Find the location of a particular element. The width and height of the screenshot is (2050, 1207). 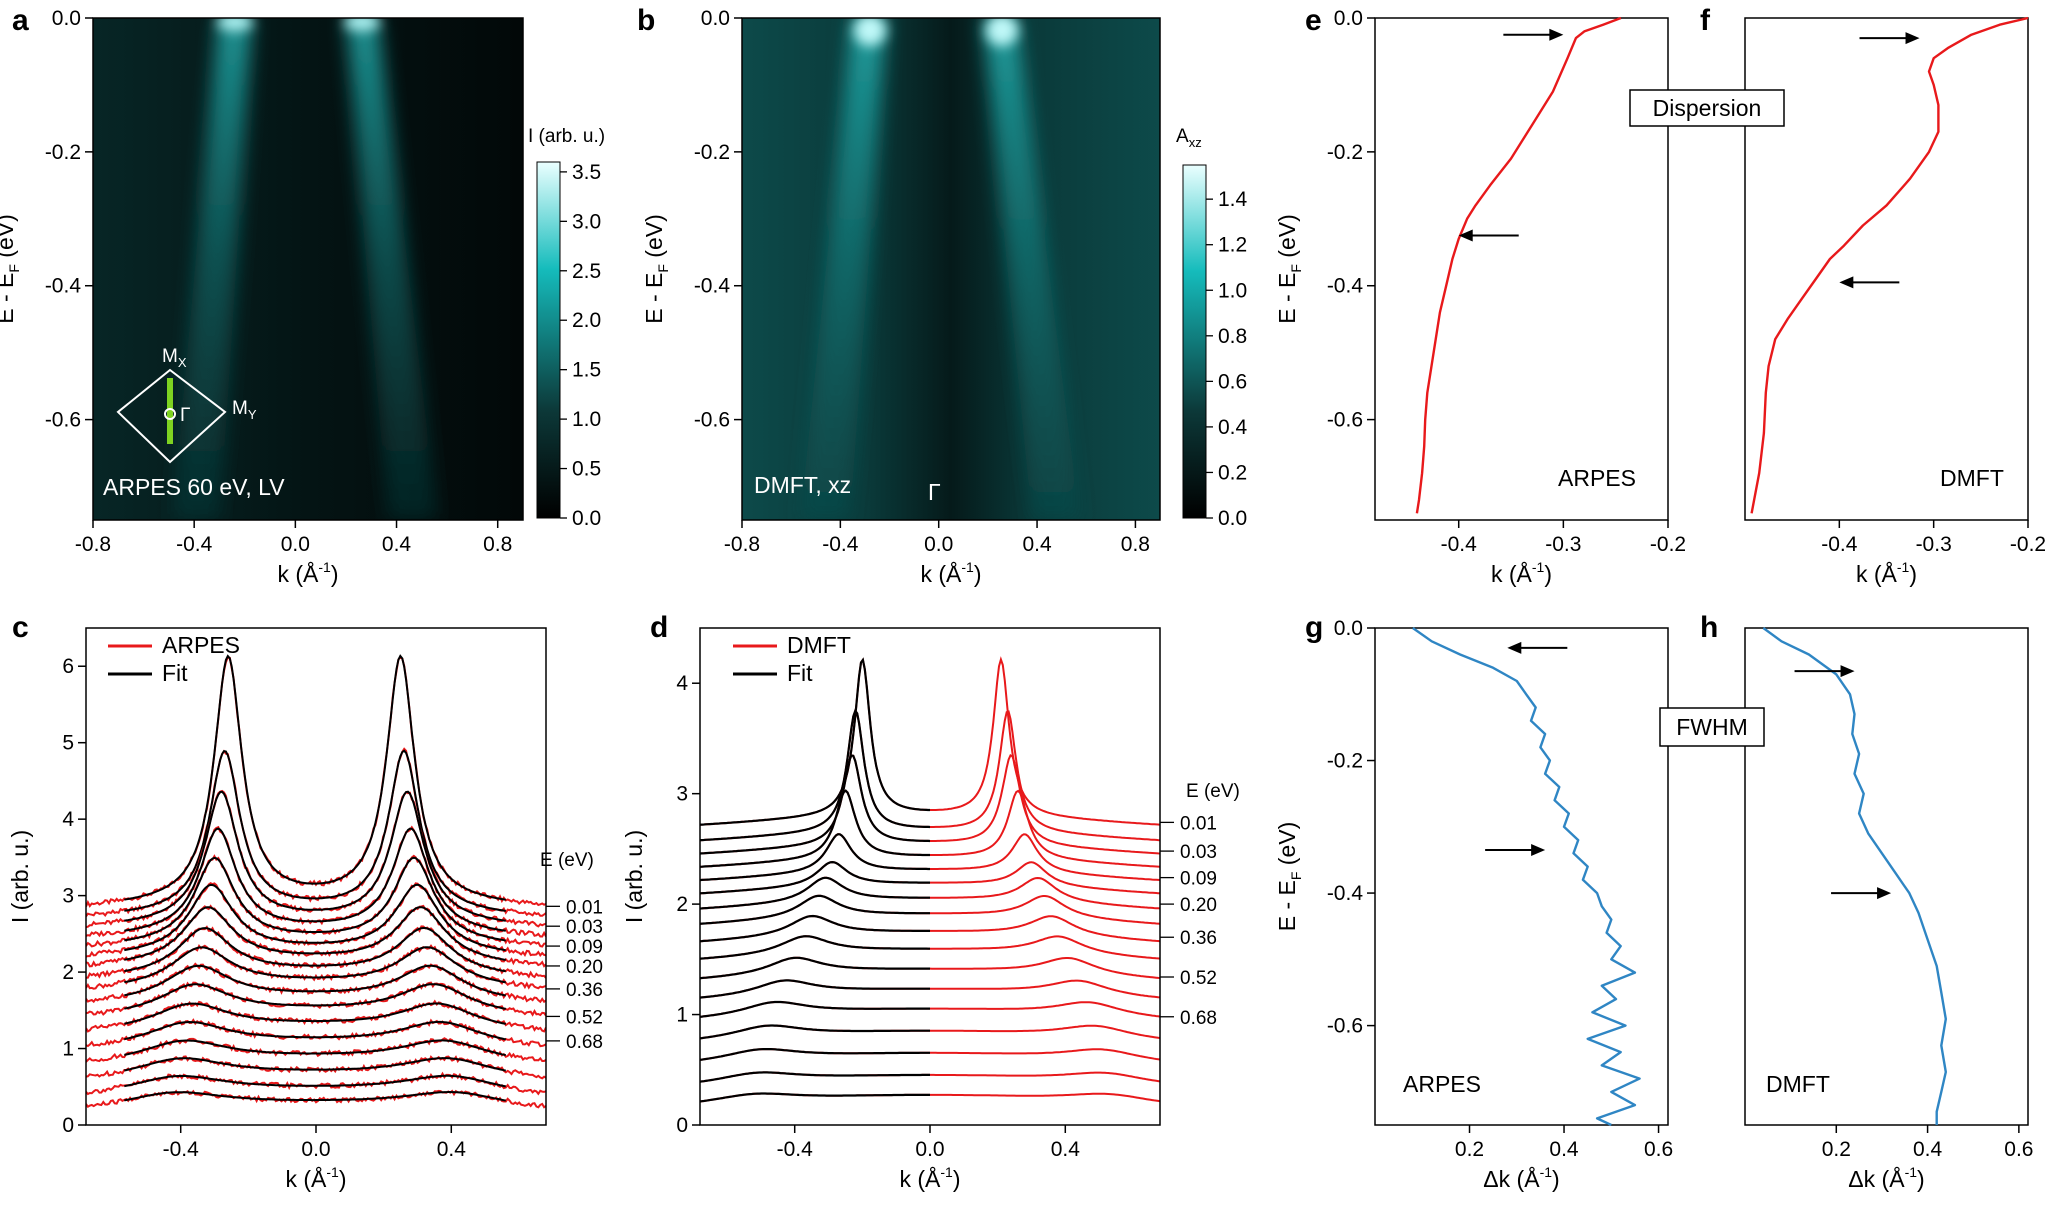

panel-a-letter: a is located at coordinates (20, 20).